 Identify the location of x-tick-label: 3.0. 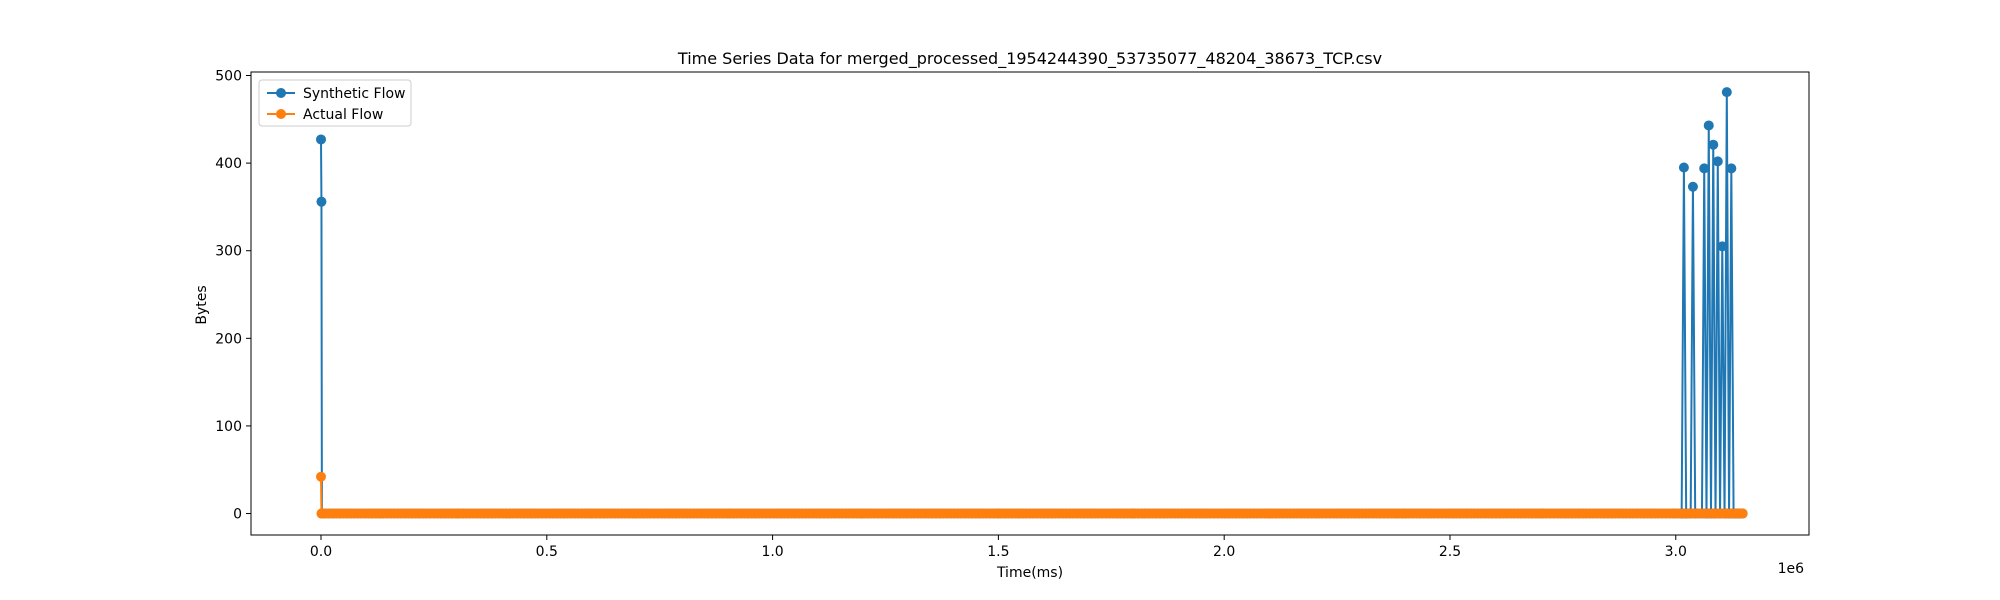
(1676, 552).